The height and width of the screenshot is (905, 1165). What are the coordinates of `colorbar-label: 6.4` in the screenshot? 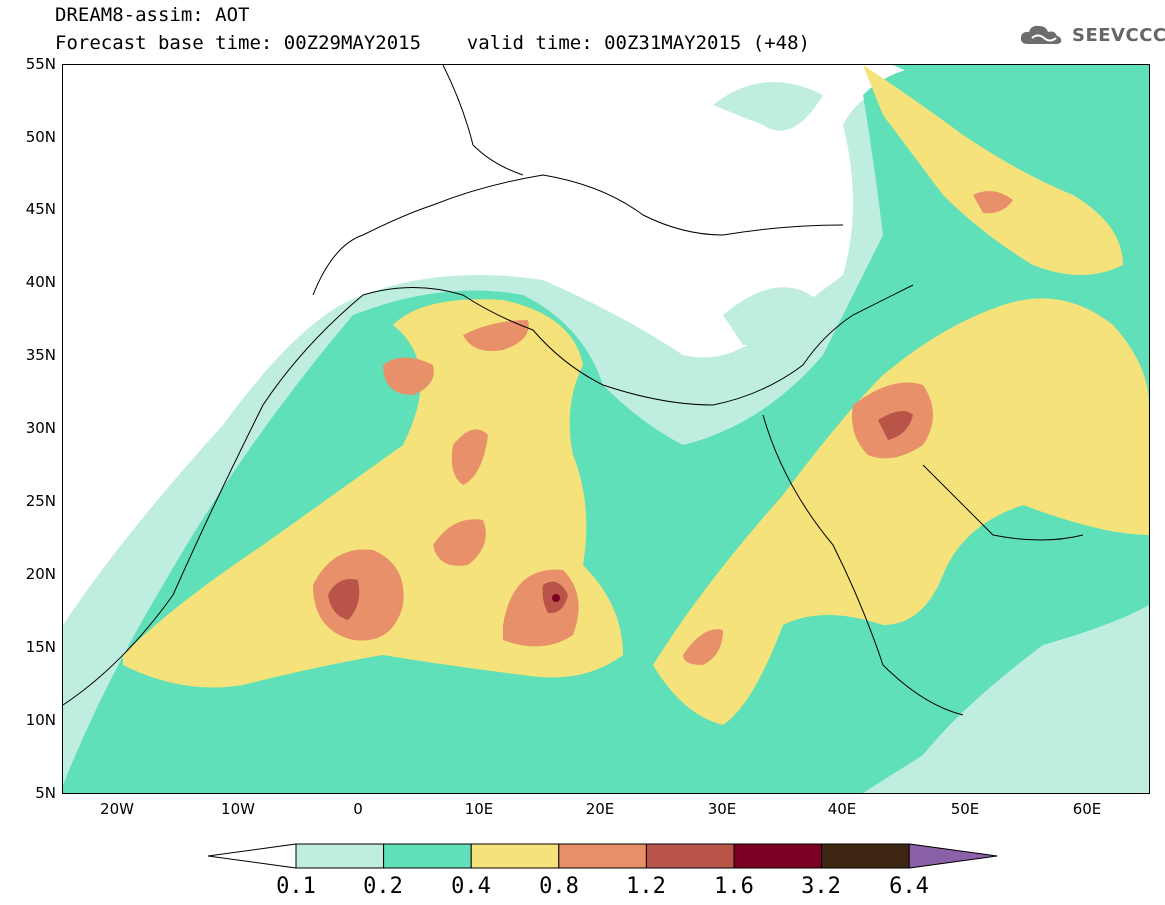 It's located at (909, 886).